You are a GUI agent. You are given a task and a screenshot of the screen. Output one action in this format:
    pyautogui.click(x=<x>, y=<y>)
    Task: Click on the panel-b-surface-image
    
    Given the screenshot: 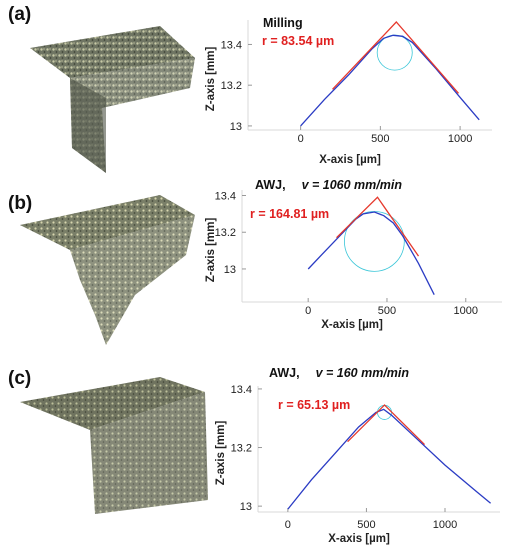 What is the action you would take?
    pyautogui.click(x=107, y=270)
    